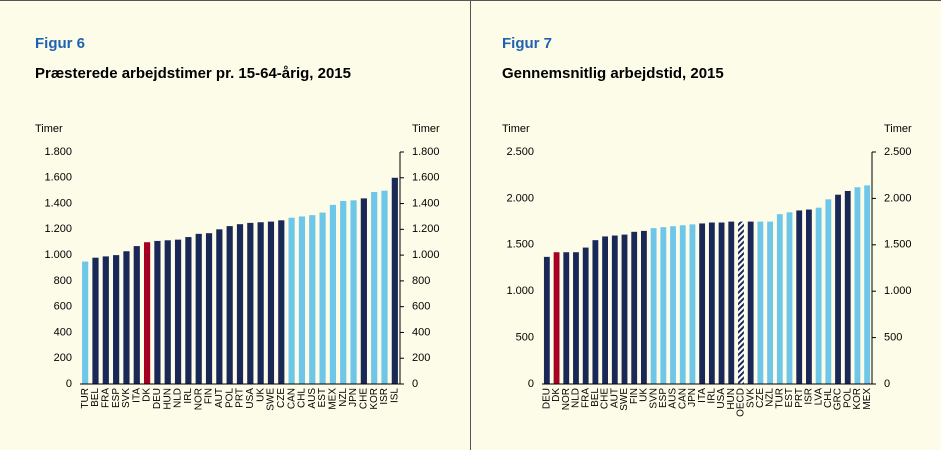 The width and height of the screenshot is (941, 450). What do you see at coordinates (198, 399) in the screenshot?
I see `x-tick-label: NOR` at bounding box center [198, 399].